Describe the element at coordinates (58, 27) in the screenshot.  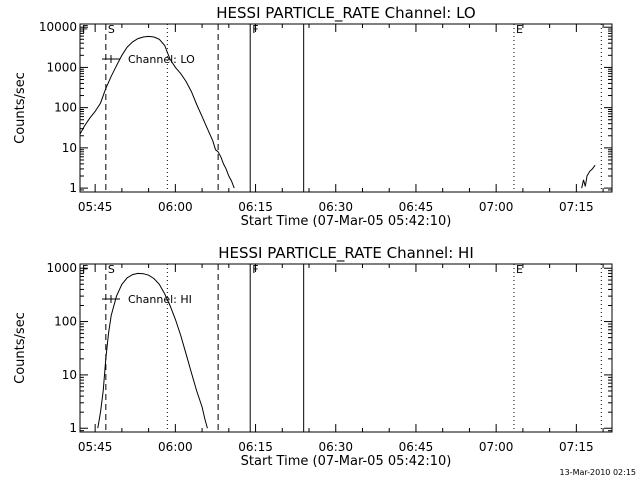
I see `y-tick-label: 10000` at that location.